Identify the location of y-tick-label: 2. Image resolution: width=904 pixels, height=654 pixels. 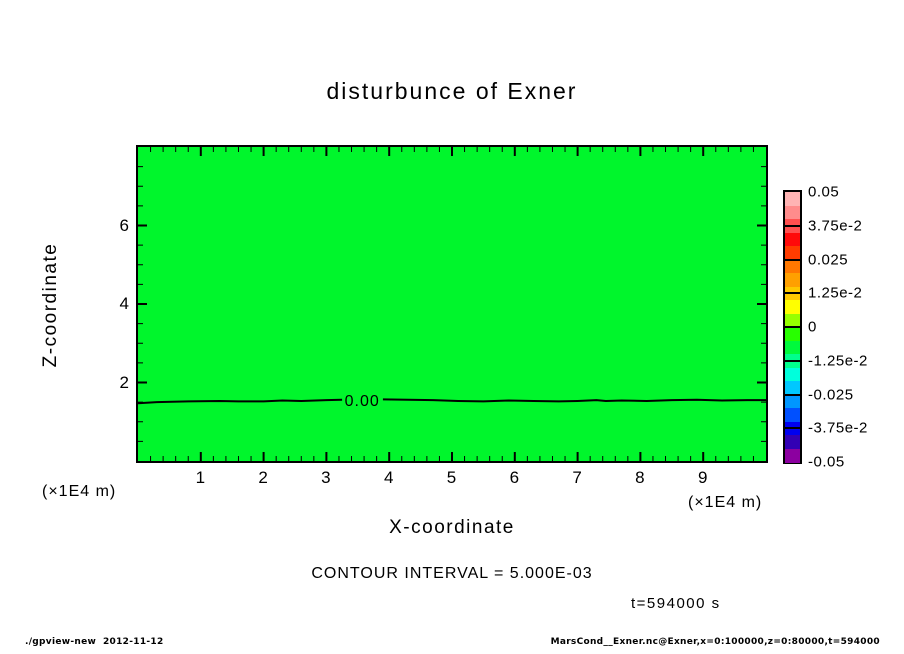
(124, 382).